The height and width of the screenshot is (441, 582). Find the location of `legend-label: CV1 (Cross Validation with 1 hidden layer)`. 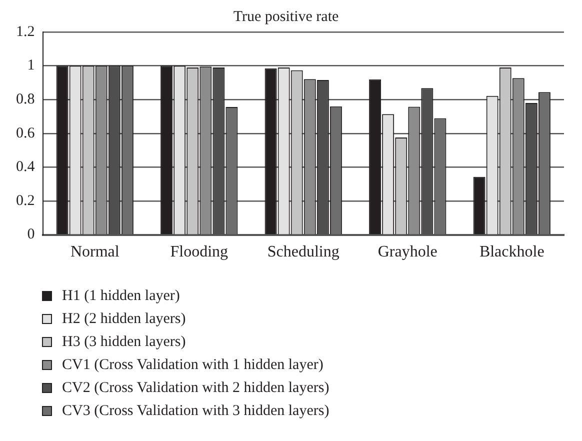

legend-label: CV1 (Cross Validation with 1 hidden layer) is located at coordinates (193, 365).